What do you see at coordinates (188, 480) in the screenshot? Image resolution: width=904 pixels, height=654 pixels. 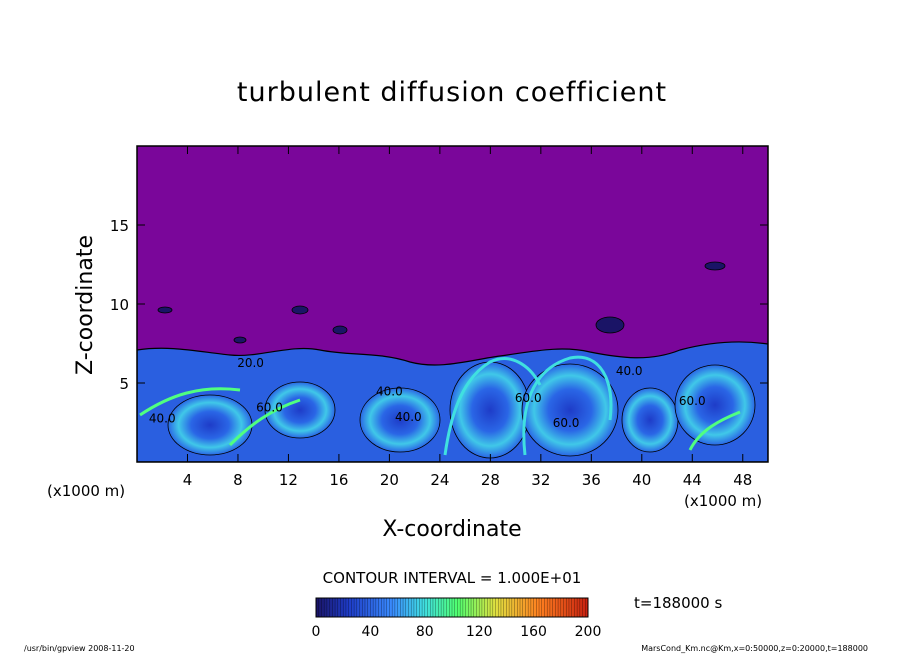 I see `x-tick-label: 4` at bounding box center [188, 480].